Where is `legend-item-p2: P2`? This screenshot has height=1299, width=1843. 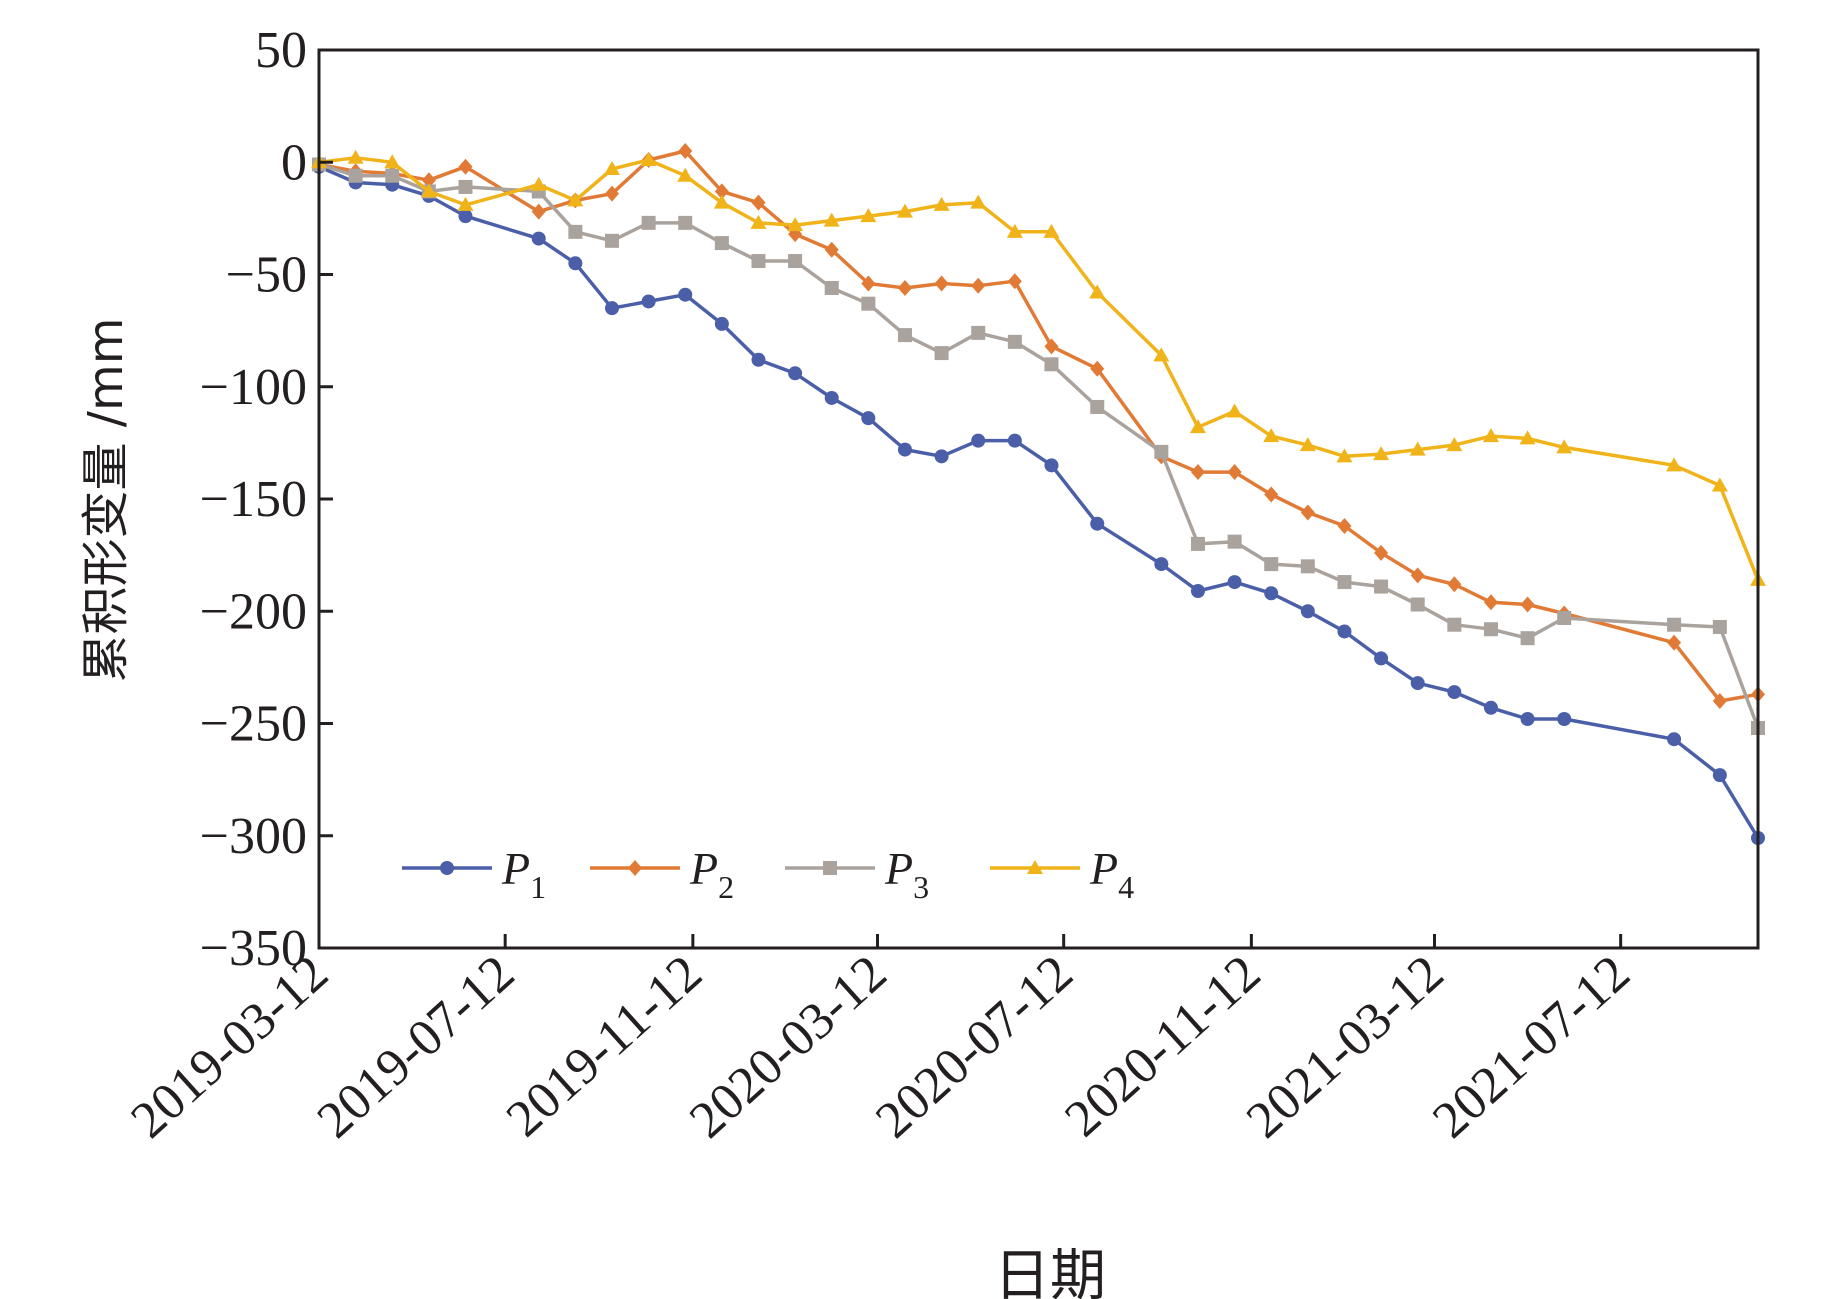 legend-item-p2: P2 is located at coordinates (662, 874).